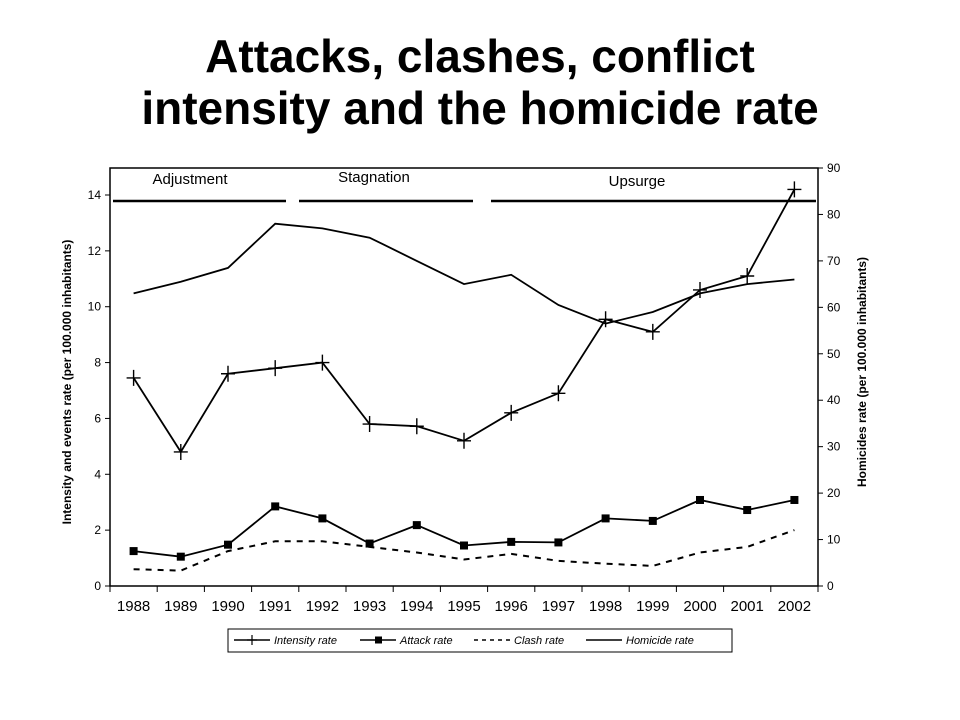 The image size is (960, 720). What do you see at coordinates (322, 606) in the screenshot?
I see `x-axis-tick-label: 1992` at bounding box center [322, 606].